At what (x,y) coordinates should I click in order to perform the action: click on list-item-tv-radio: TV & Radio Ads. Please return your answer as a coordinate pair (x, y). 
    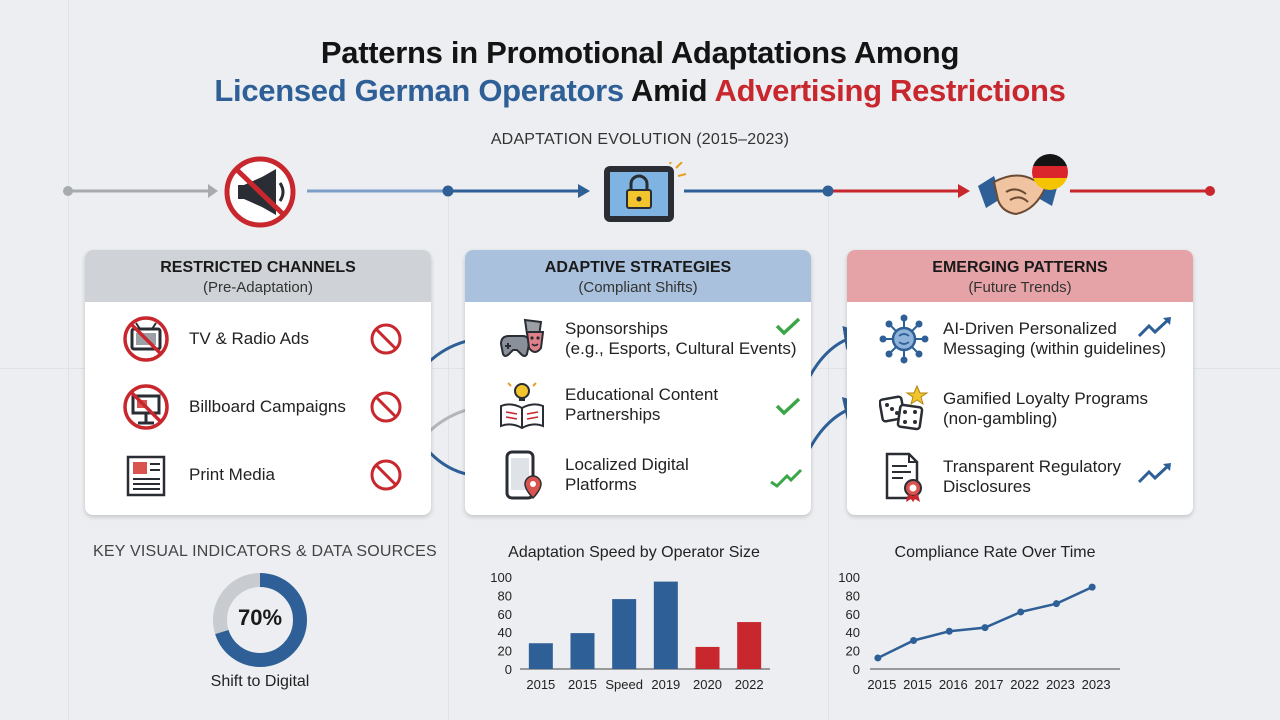
    Looking at the image, I should click on (215, 339).